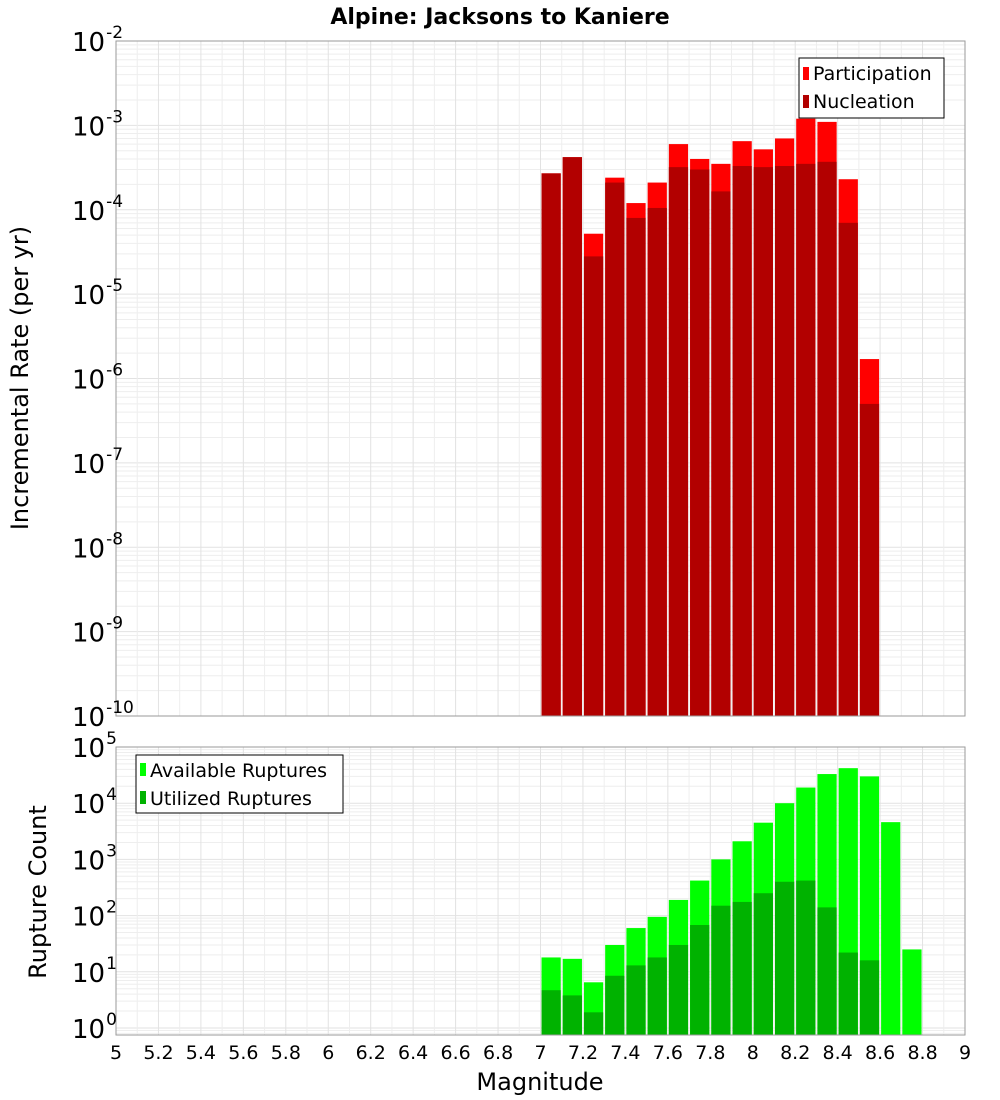 This screenshot has height=1100, width=1000. I want to click on y-tick-label: 10⁴, so click(94, 802).